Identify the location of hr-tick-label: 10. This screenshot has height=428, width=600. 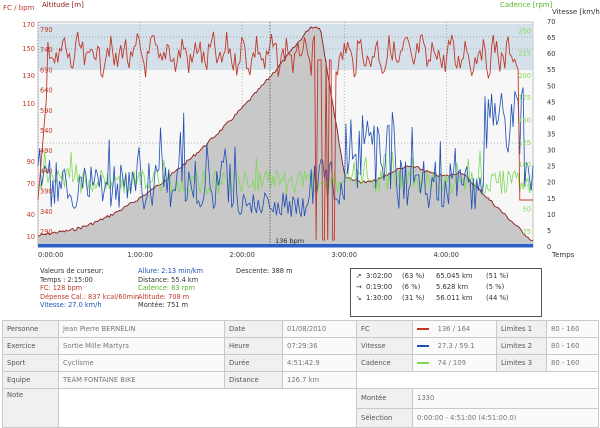
(31, 237).